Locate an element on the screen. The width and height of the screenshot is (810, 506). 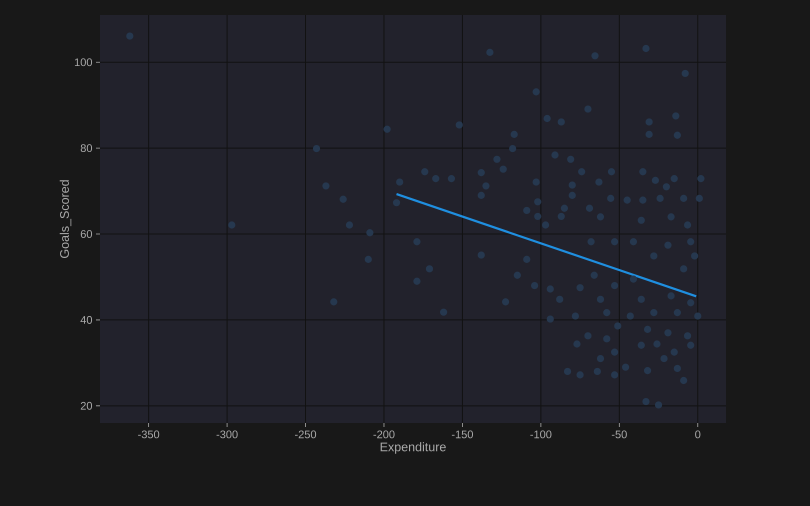
y-tick-label: 20 is located at coordinates (86, 406).